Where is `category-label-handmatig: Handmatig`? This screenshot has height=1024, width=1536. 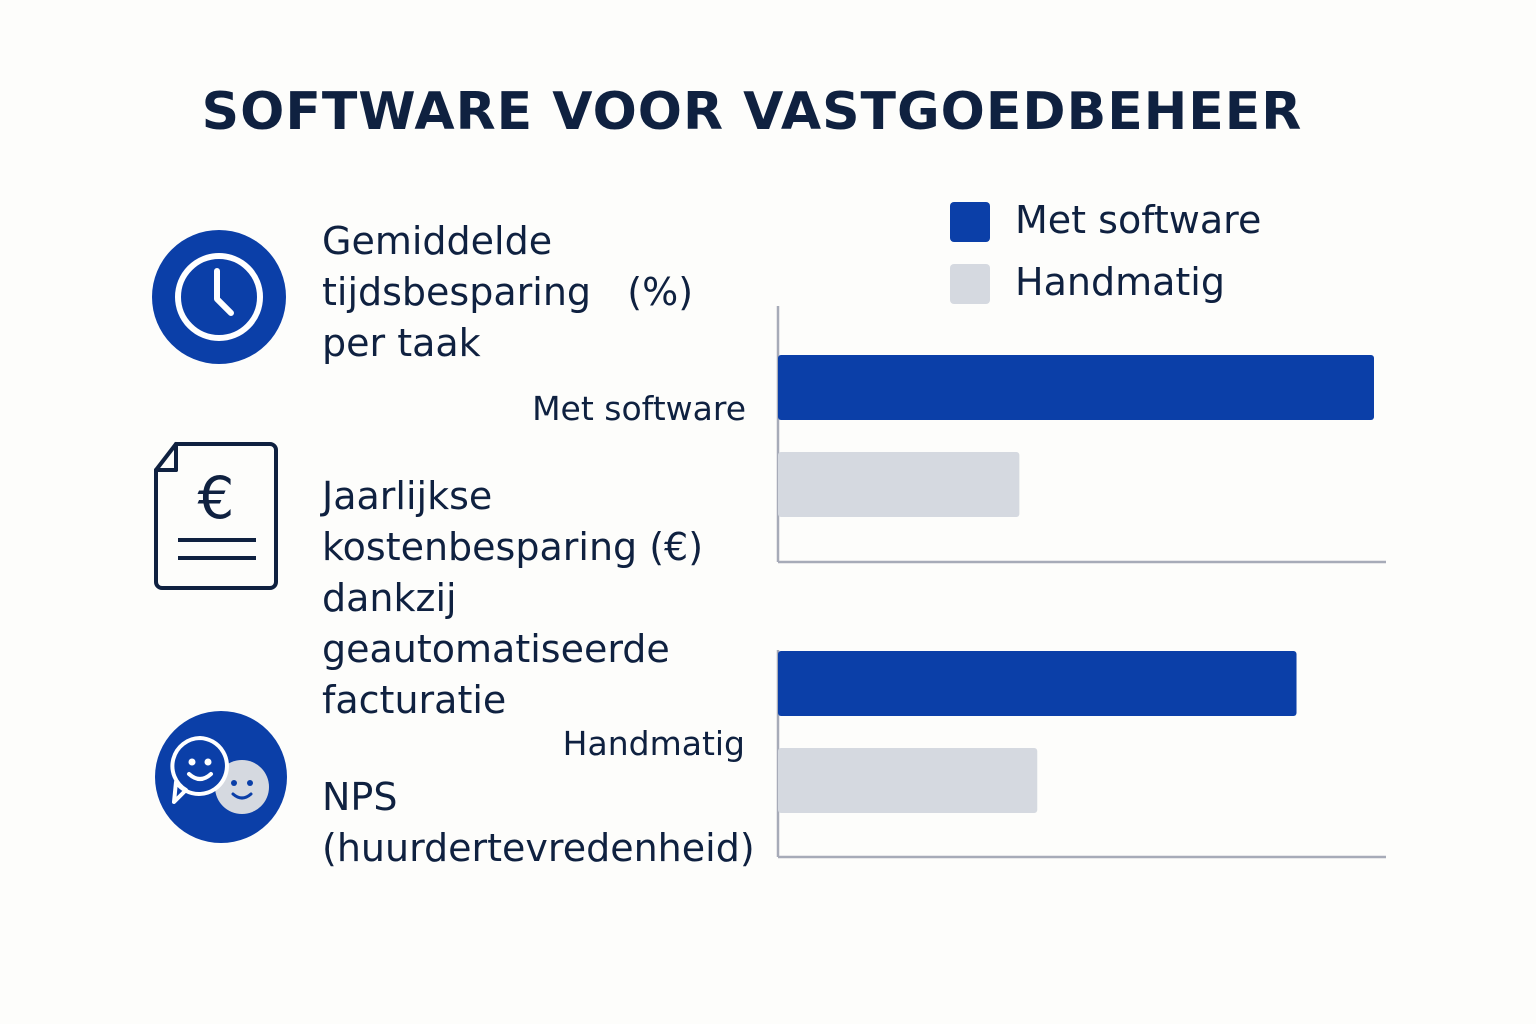 category-label-handmatig: Handmatig is located at coordinates (653, 743).